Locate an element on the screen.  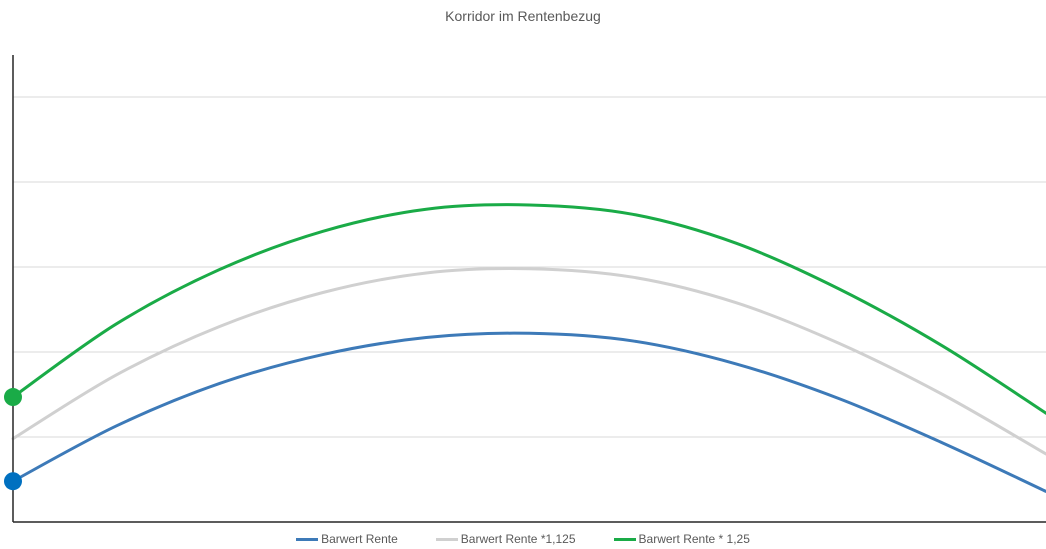
legend-label: Barwert Rente * 1,25 is located at coordinates (694, 539).